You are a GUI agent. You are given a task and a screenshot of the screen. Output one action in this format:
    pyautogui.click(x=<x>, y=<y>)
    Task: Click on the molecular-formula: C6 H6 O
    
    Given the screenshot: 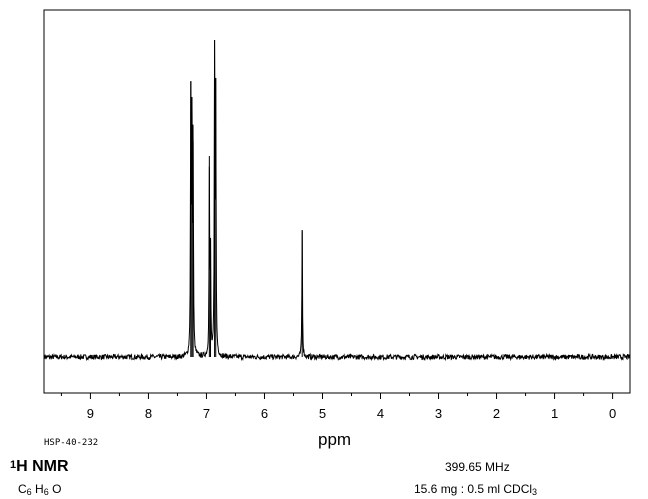 What is the action you would take?
    pyautogui.click(x=39, y=489)
    